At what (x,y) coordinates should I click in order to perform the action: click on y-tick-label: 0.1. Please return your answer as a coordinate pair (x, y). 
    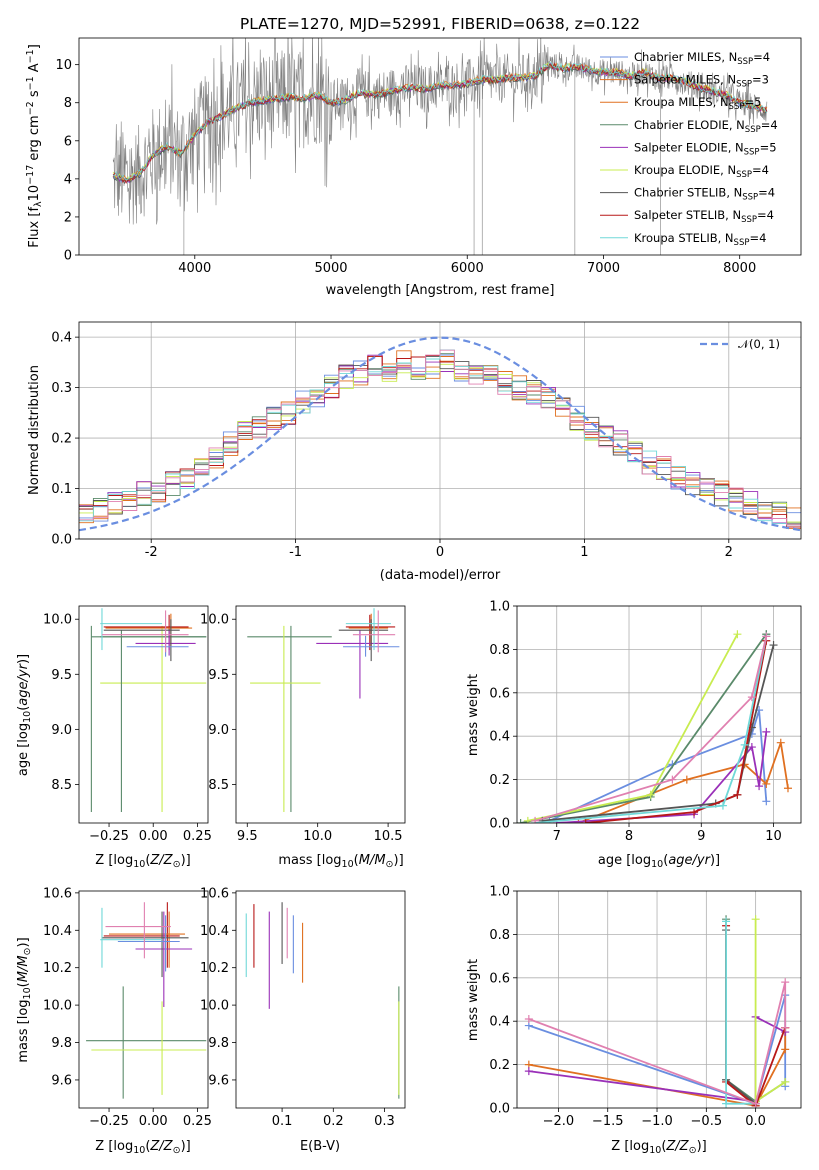
    Looking at the image, I should click on (61, 489).